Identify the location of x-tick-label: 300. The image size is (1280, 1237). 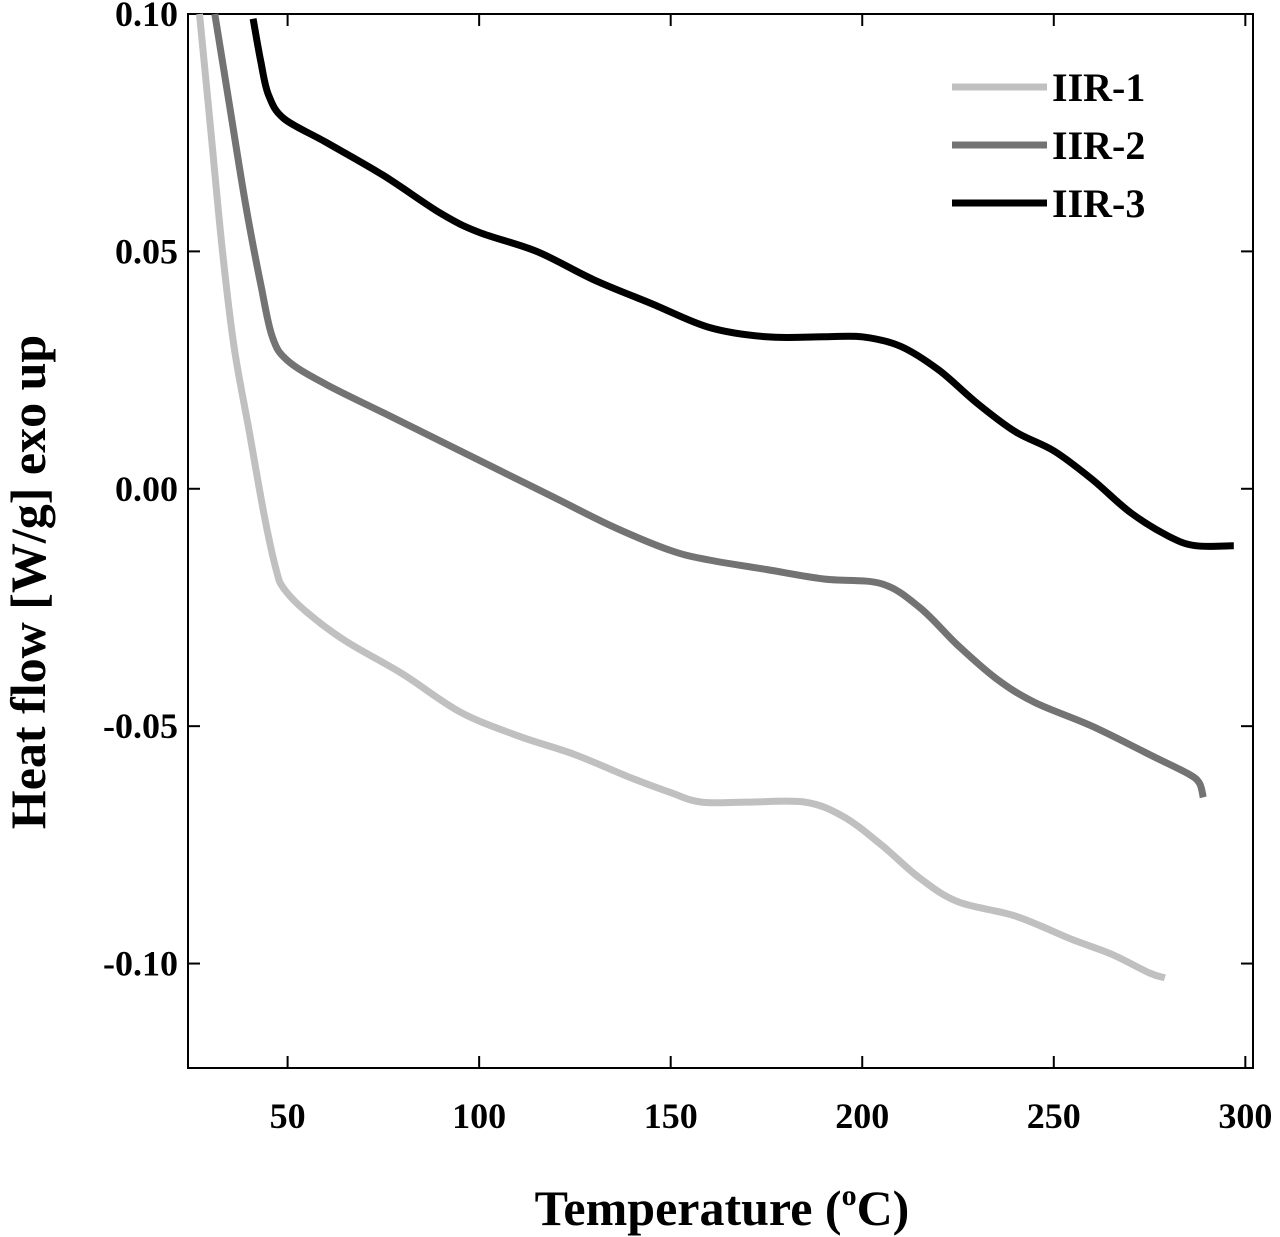
(1245, 1116).